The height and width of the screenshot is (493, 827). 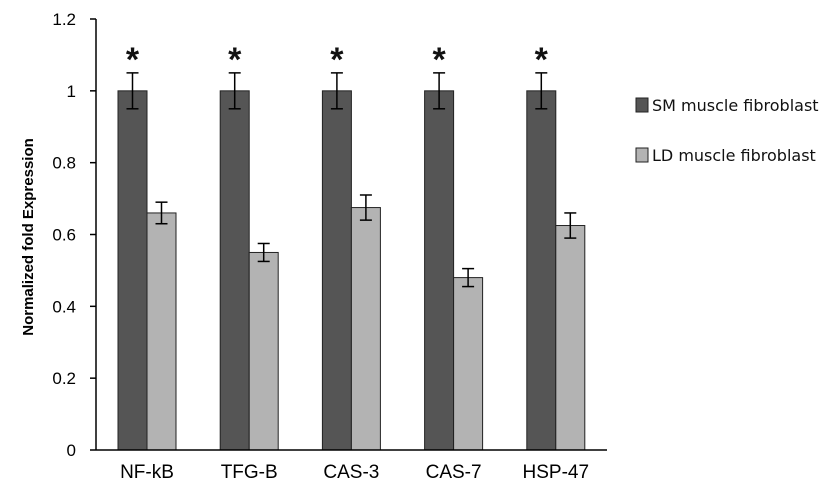 What do you see at coordinates (735, 105) in the screenshot?
I see `legend-label: SM muscle fibroblast` at bounding box center [735, 105].